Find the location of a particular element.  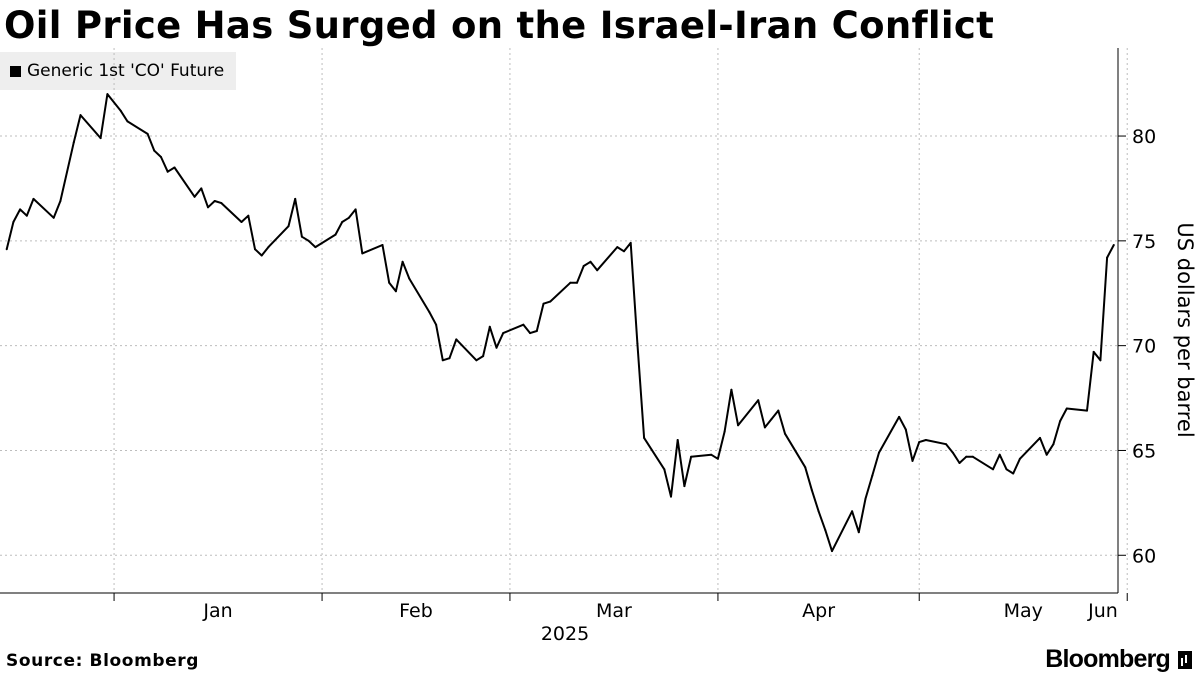

source-note: Source: Bloomberg is located at coordinates (103, 661).